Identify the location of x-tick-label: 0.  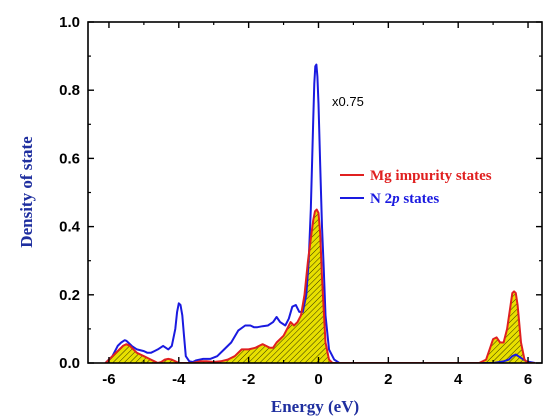
(318, 379).